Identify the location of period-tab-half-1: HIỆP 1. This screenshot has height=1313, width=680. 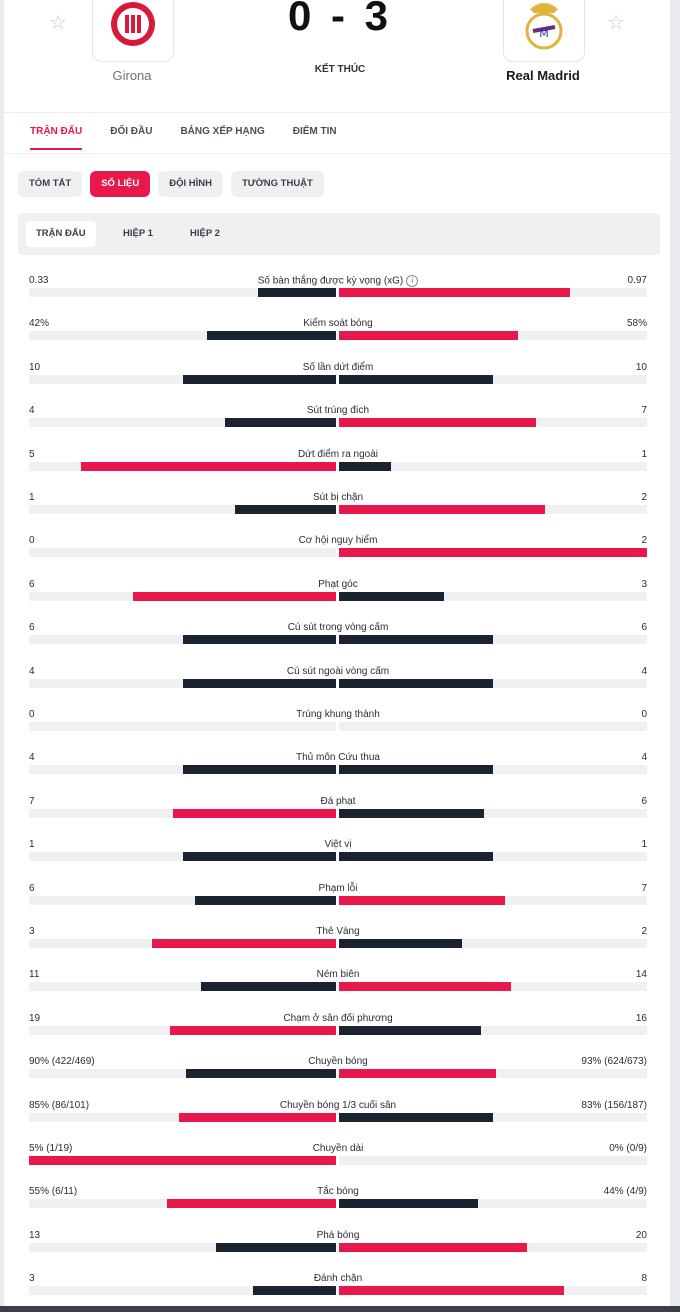
(138, 233).